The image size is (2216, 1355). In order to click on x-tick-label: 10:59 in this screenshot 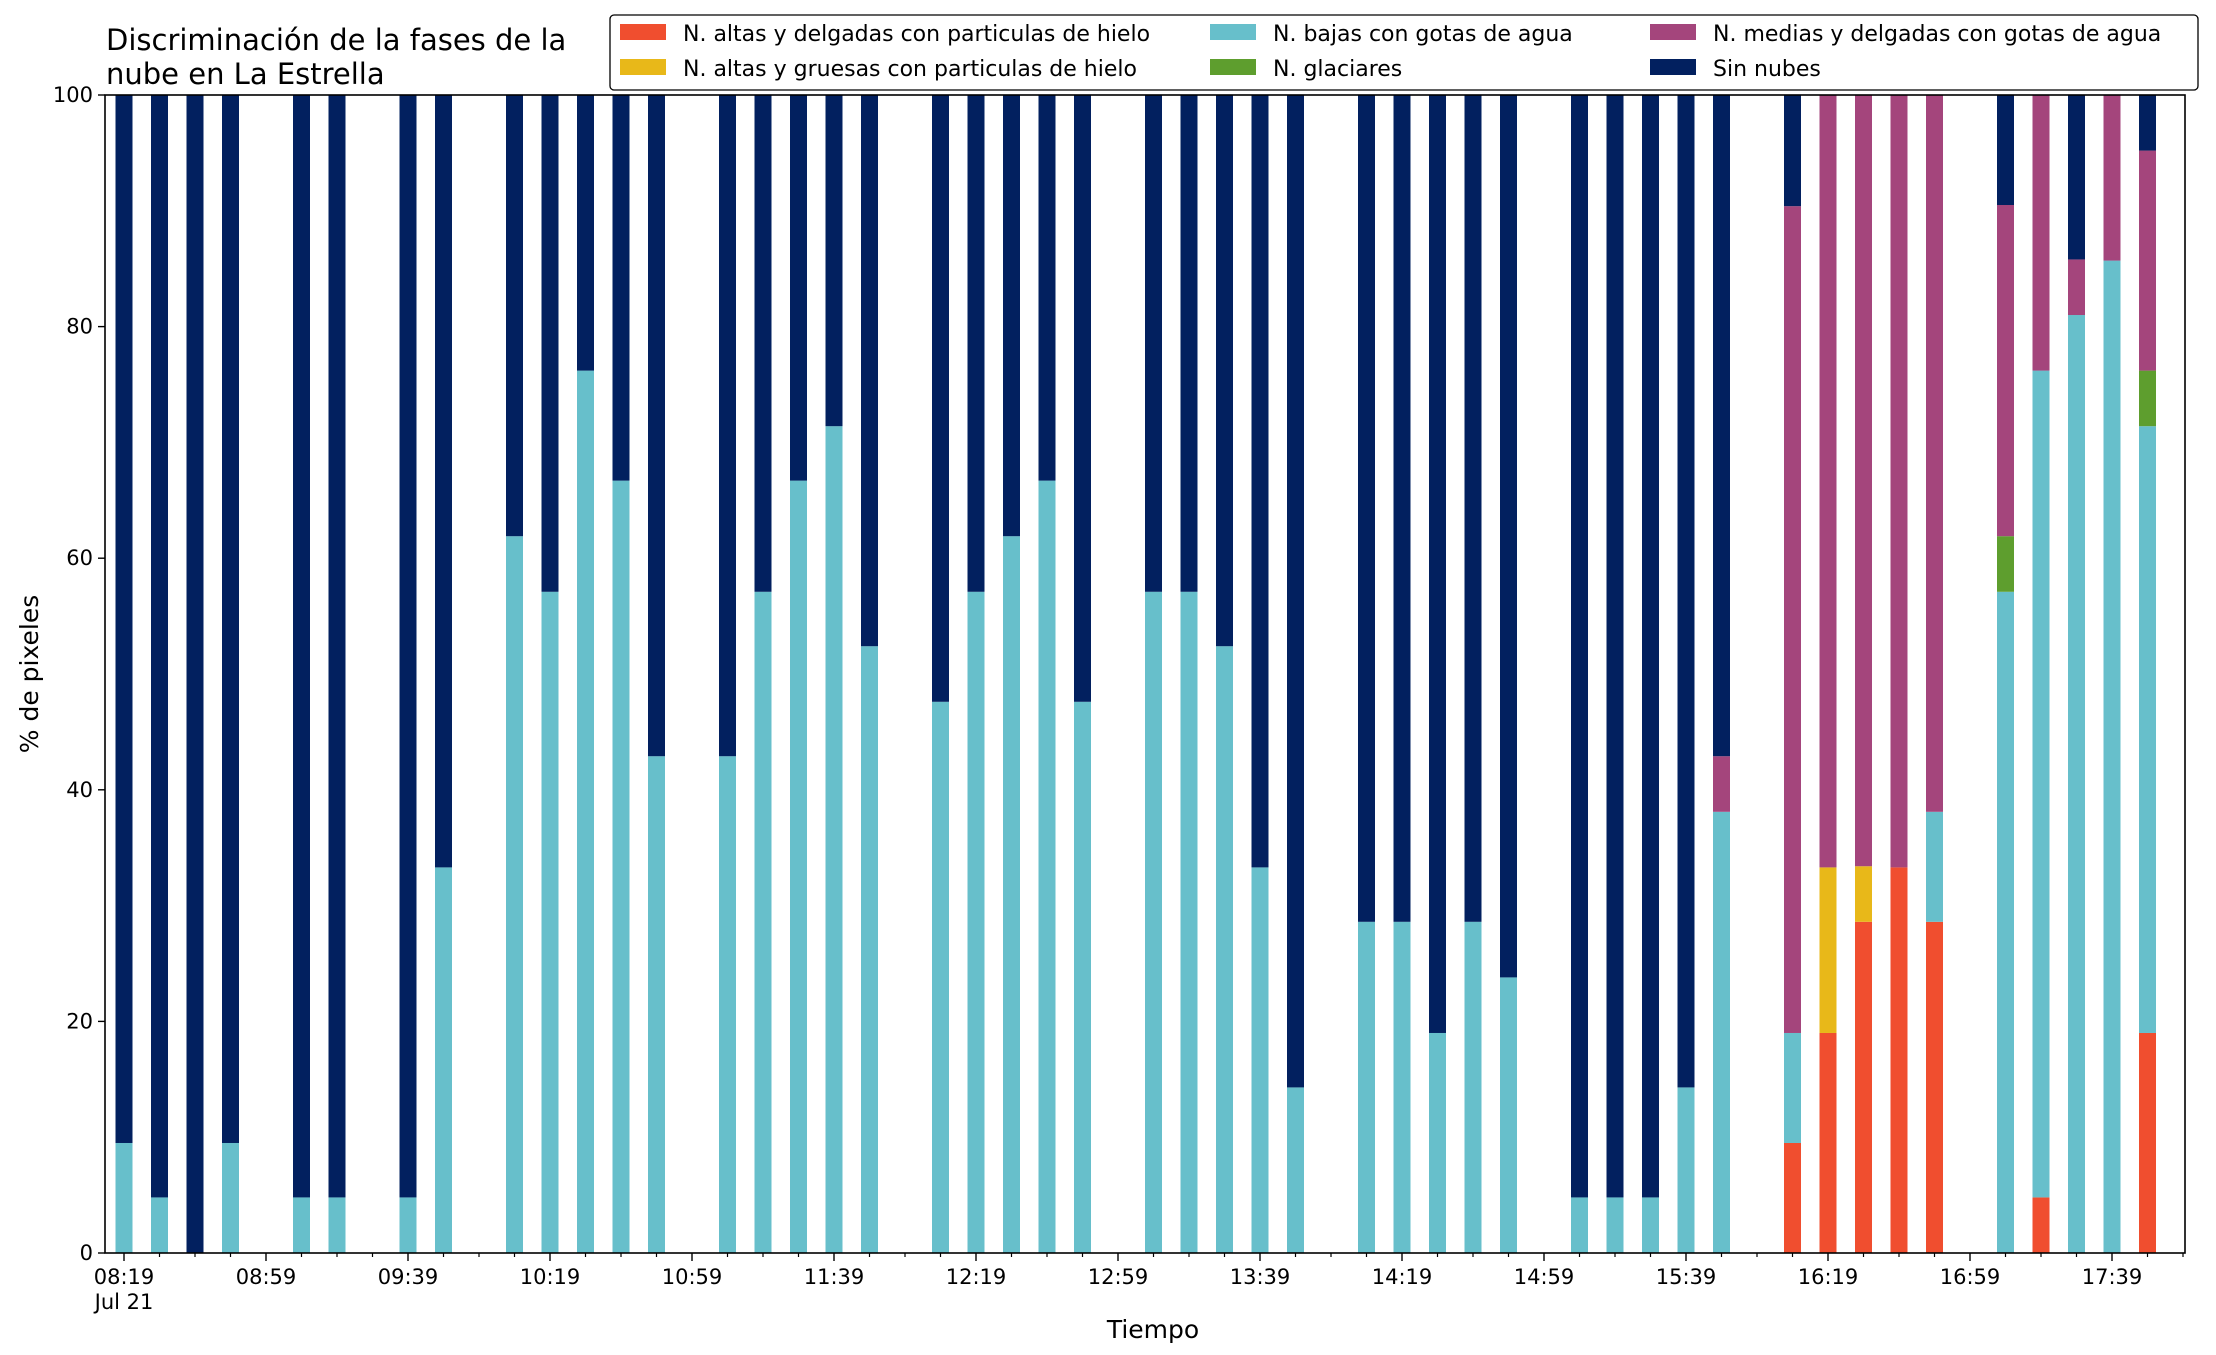, I will do `click(692, 1277)`.